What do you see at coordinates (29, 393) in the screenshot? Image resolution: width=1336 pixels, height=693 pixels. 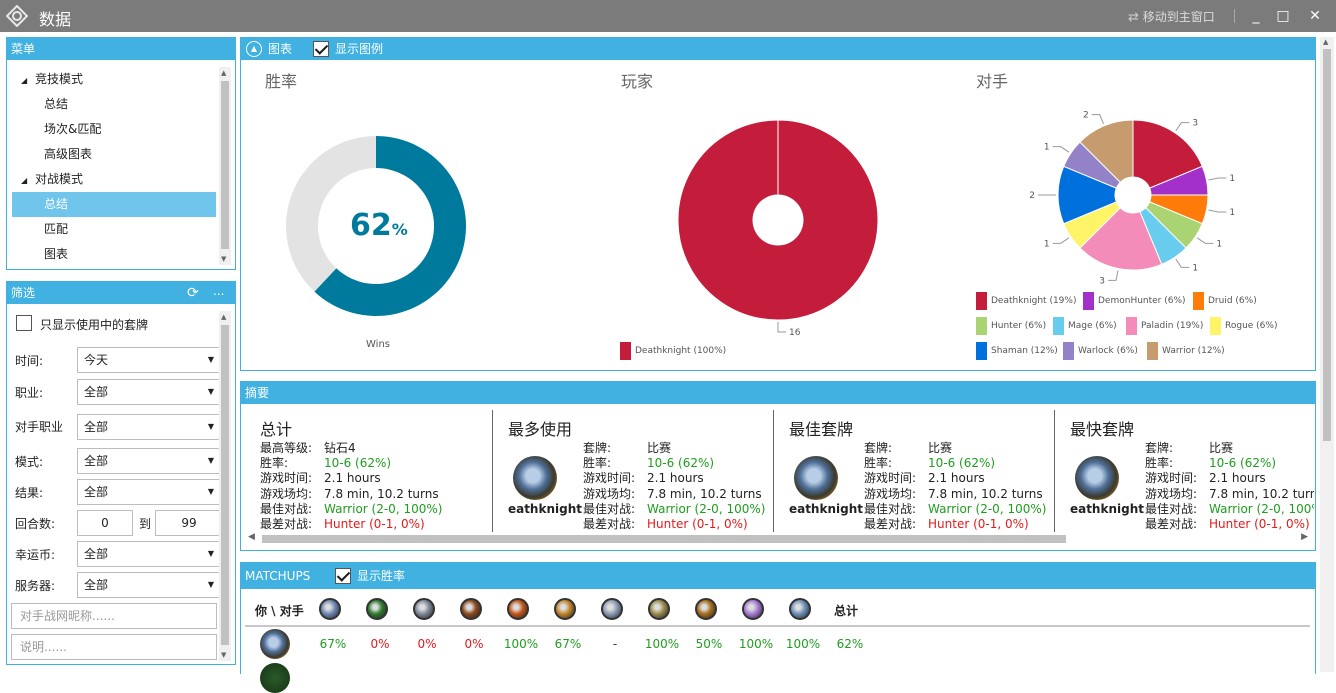 I see `class-label: 职业:` at bounding box center [29, 393].